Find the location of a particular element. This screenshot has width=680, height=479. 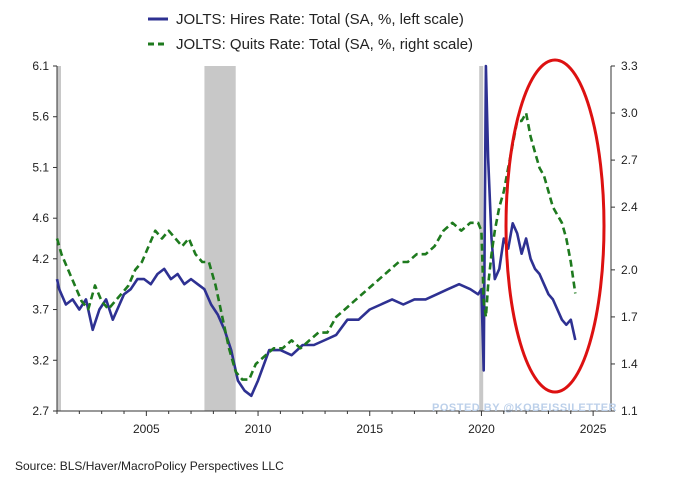

y-right-tick-label: 3.3 is located at coordinates (629, 66).